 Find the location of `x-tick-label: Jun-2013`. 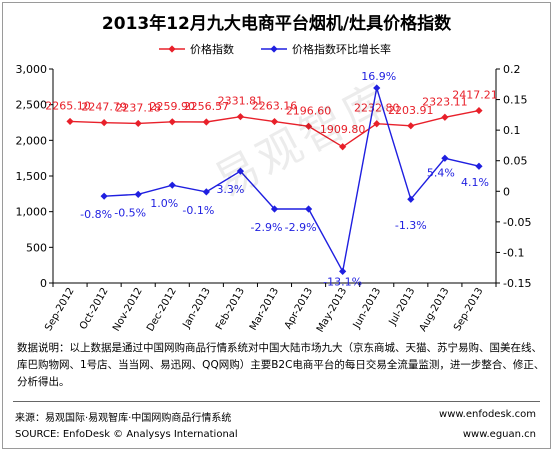

x-tick-label: Jun-2013 is located at coordinates (367, 308).